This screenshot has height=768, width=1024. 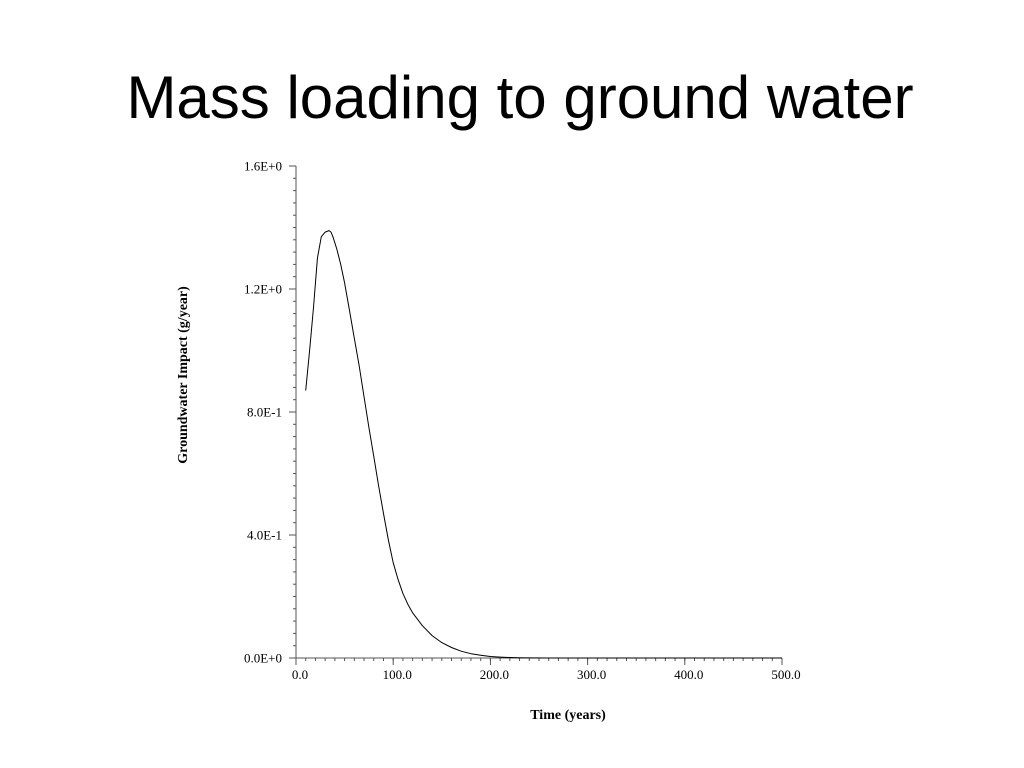 What do you see at coordinates (263, 166) in the screenshot?
I see `y-tick-label: 1.6E+0` at bounding box center [263, 166].